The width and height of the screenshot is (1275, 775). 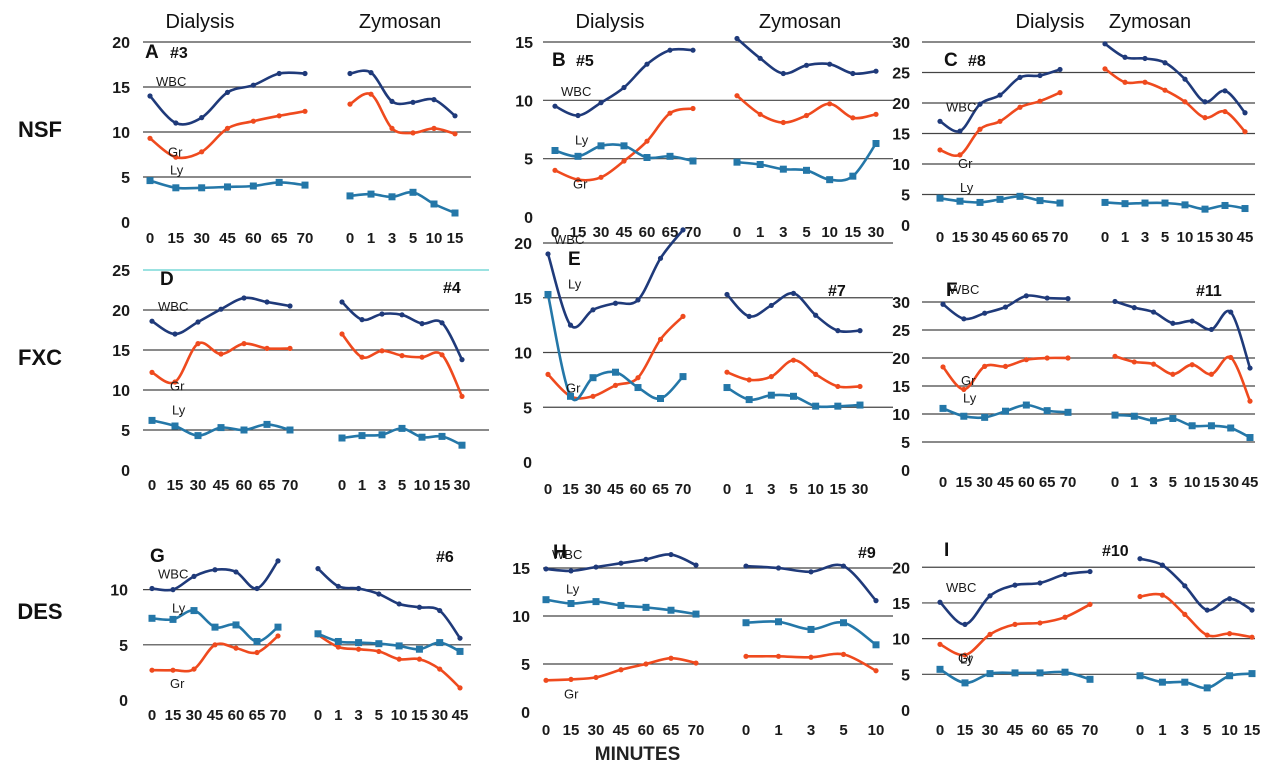 I want to click on panel-subject: #11, so click(x=1209, y=291).